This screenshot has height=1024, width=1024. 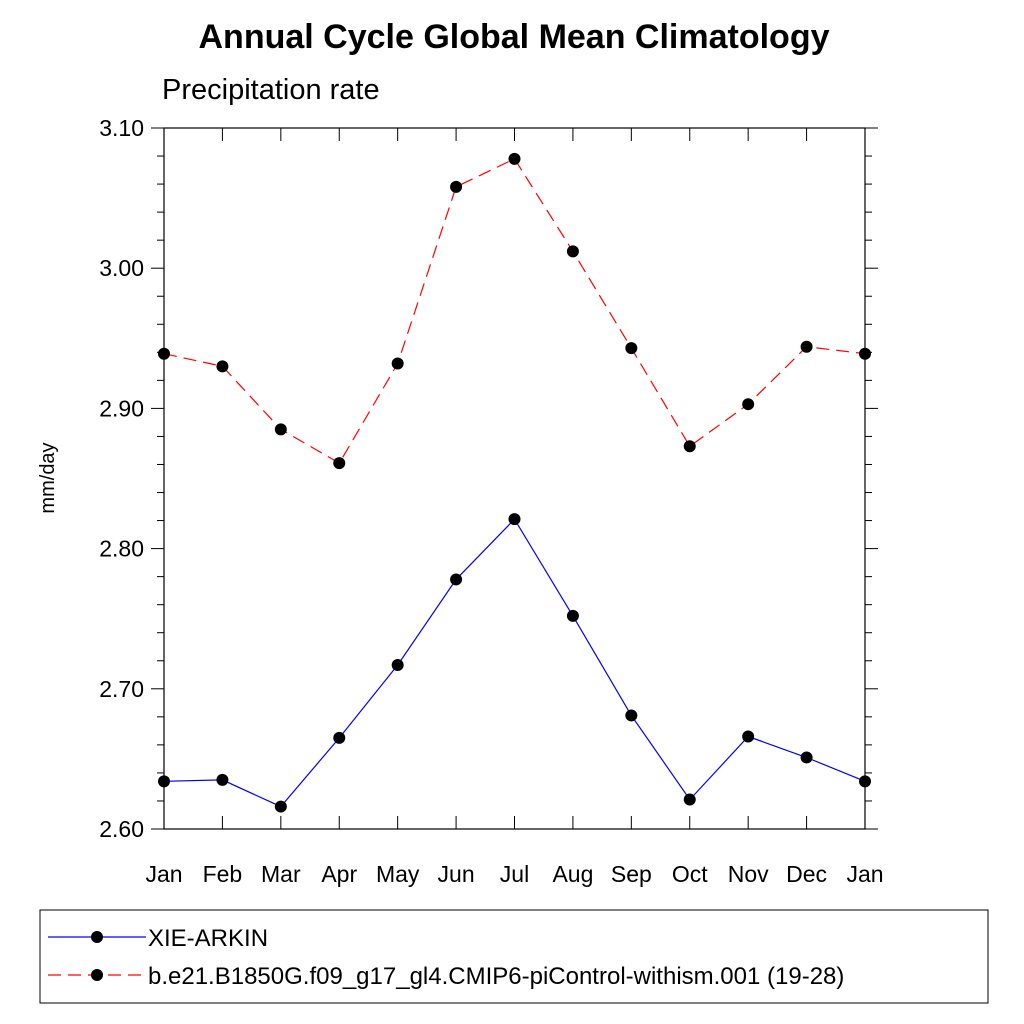 What do you see at coordinates (208, 938) in the screenshot?
I see `legend-label: XIE-ARKIN` at bounding box center [208, 938].